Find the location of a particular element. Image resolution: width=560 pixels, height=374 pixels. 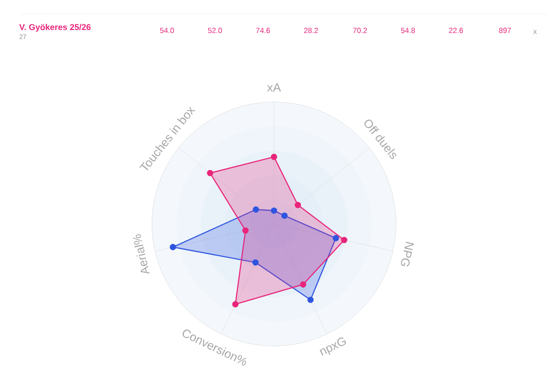

spoke-label: NPG is located at coordinates (407, 254).